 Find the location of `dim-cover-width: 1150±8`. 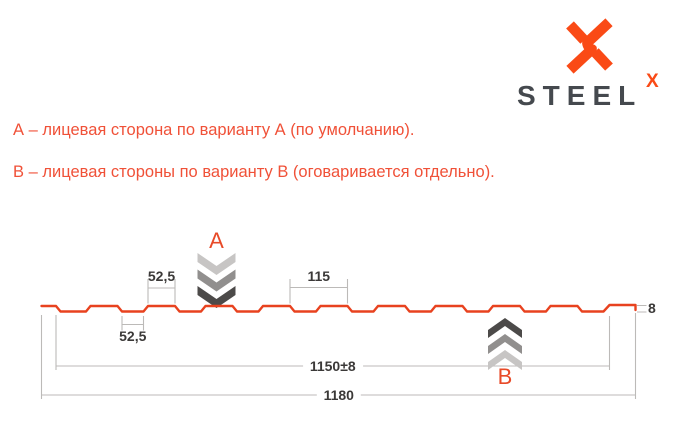

dim-cover-width: 1150±8 is located at coordinates (332, 366).